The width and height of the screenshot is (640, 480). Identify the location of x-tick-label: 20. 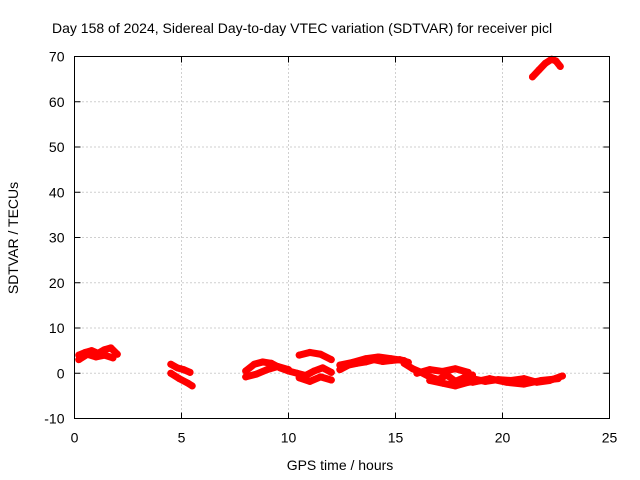
(503, 438).